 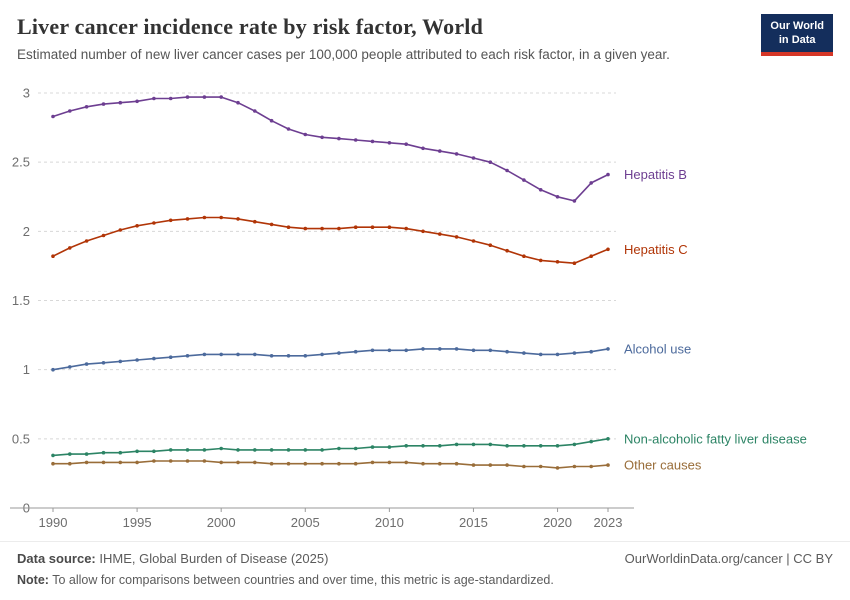 I want to click on owid-license-link: OurWorldinData.org/cancer | CC BY, so click(x=728, y=558).